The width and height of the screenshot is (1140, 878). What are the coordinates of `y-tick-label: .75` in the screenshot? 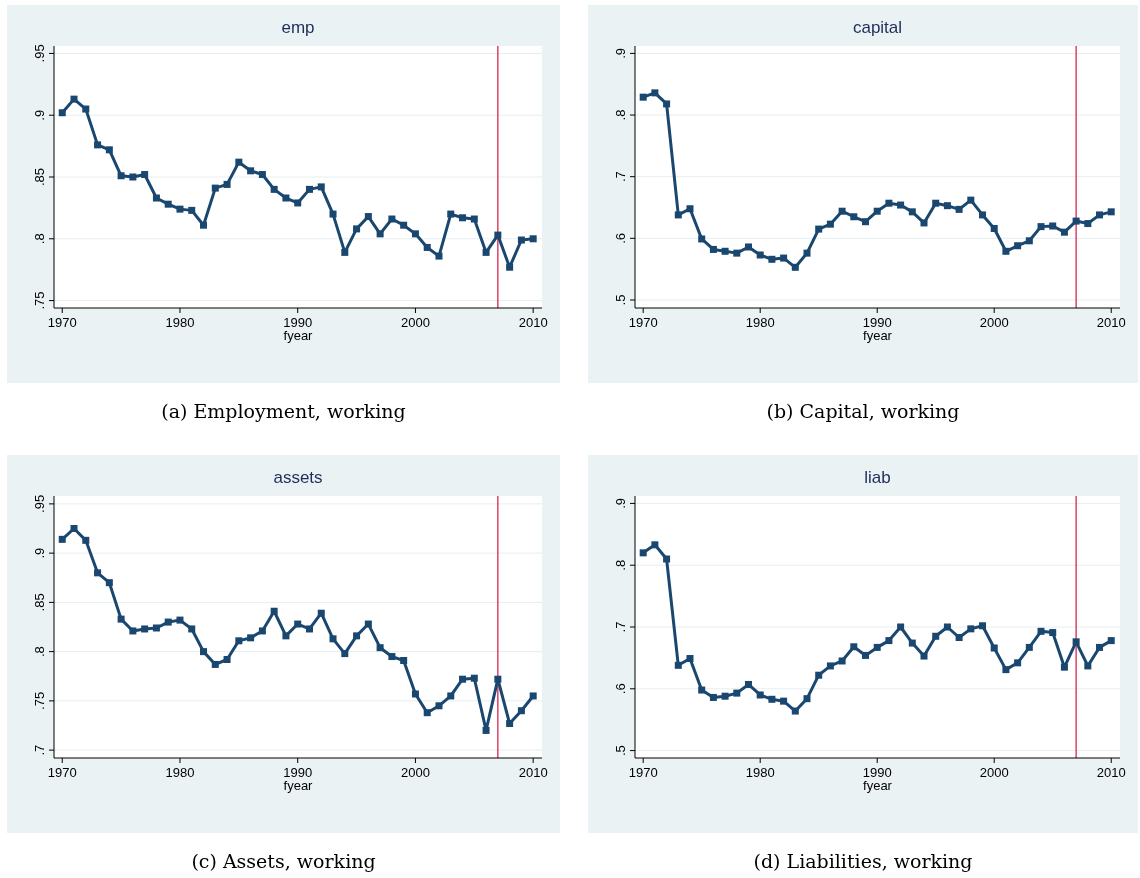 It's located at (39, 300).